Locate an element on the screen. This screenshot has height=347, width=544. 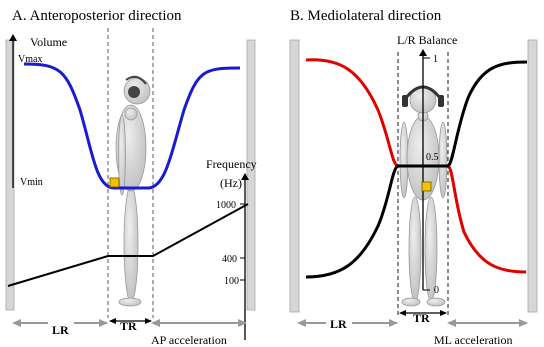
vmin-label: Vmin is located at coordinates (31, 182).